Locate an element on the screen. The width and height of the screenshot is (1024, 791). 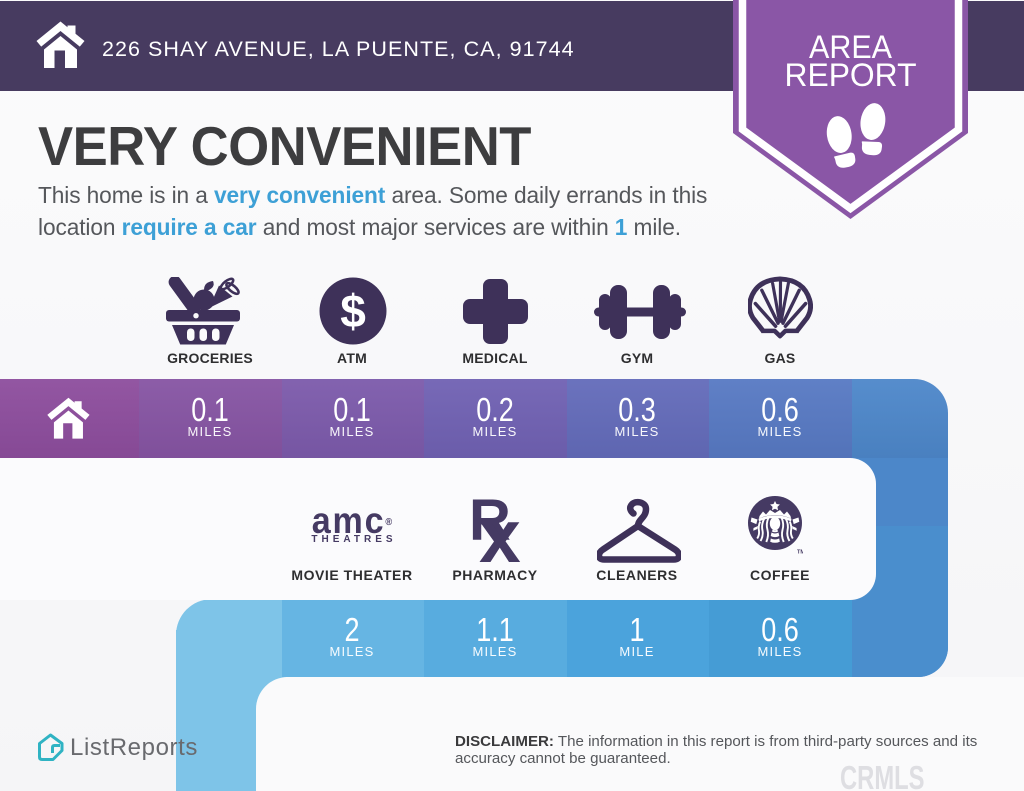
svg-text: REPORT is located at coordinates (851, 75).